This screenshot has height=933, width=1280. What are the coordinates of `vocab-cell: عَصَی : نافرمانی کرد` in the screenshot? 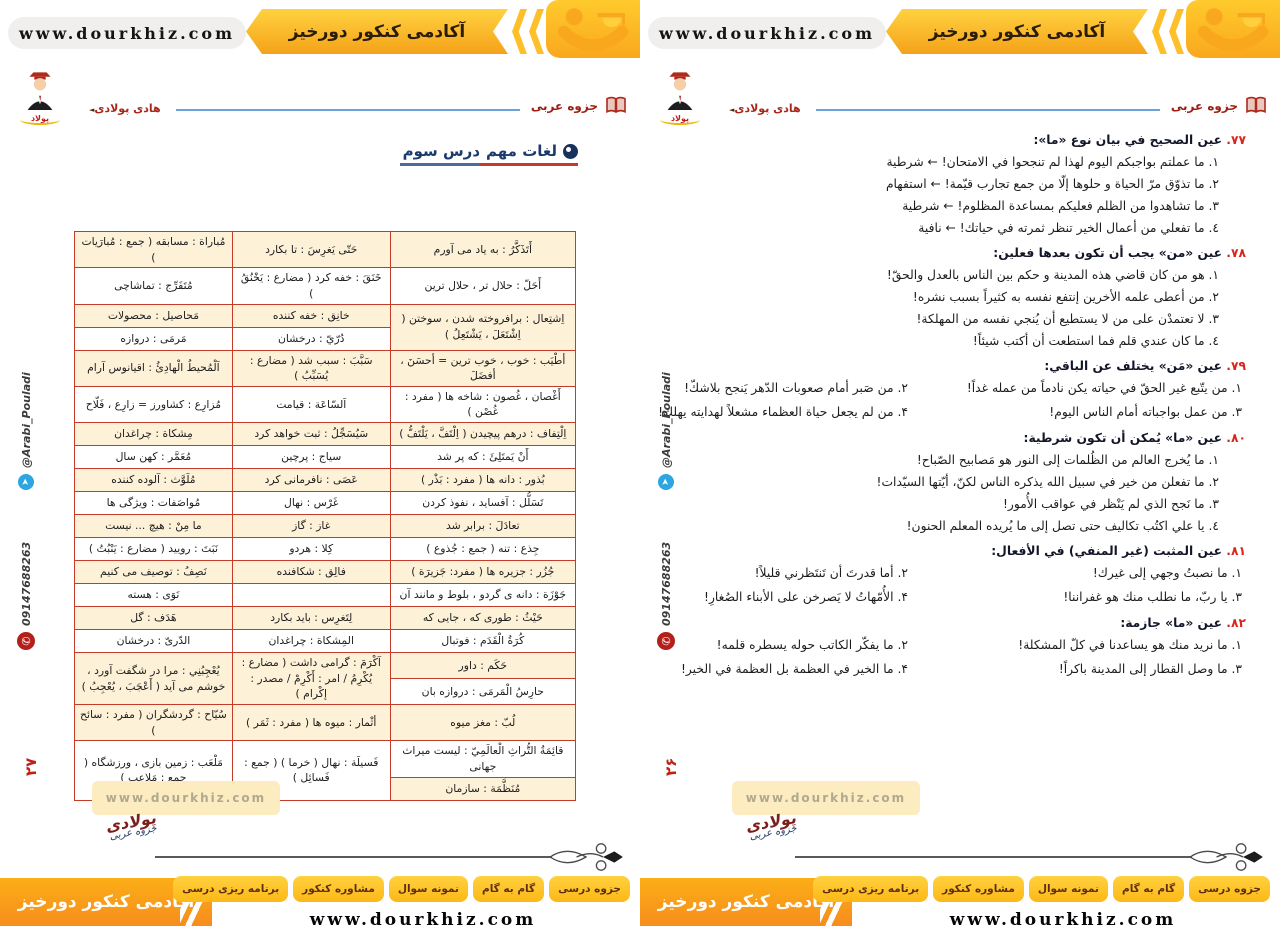 It's located at (311, 480).